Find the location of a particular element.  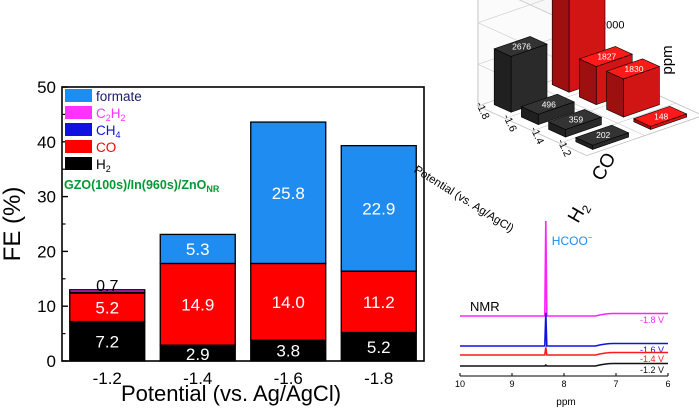

floor-gridline is located at coordinates (590, 110).